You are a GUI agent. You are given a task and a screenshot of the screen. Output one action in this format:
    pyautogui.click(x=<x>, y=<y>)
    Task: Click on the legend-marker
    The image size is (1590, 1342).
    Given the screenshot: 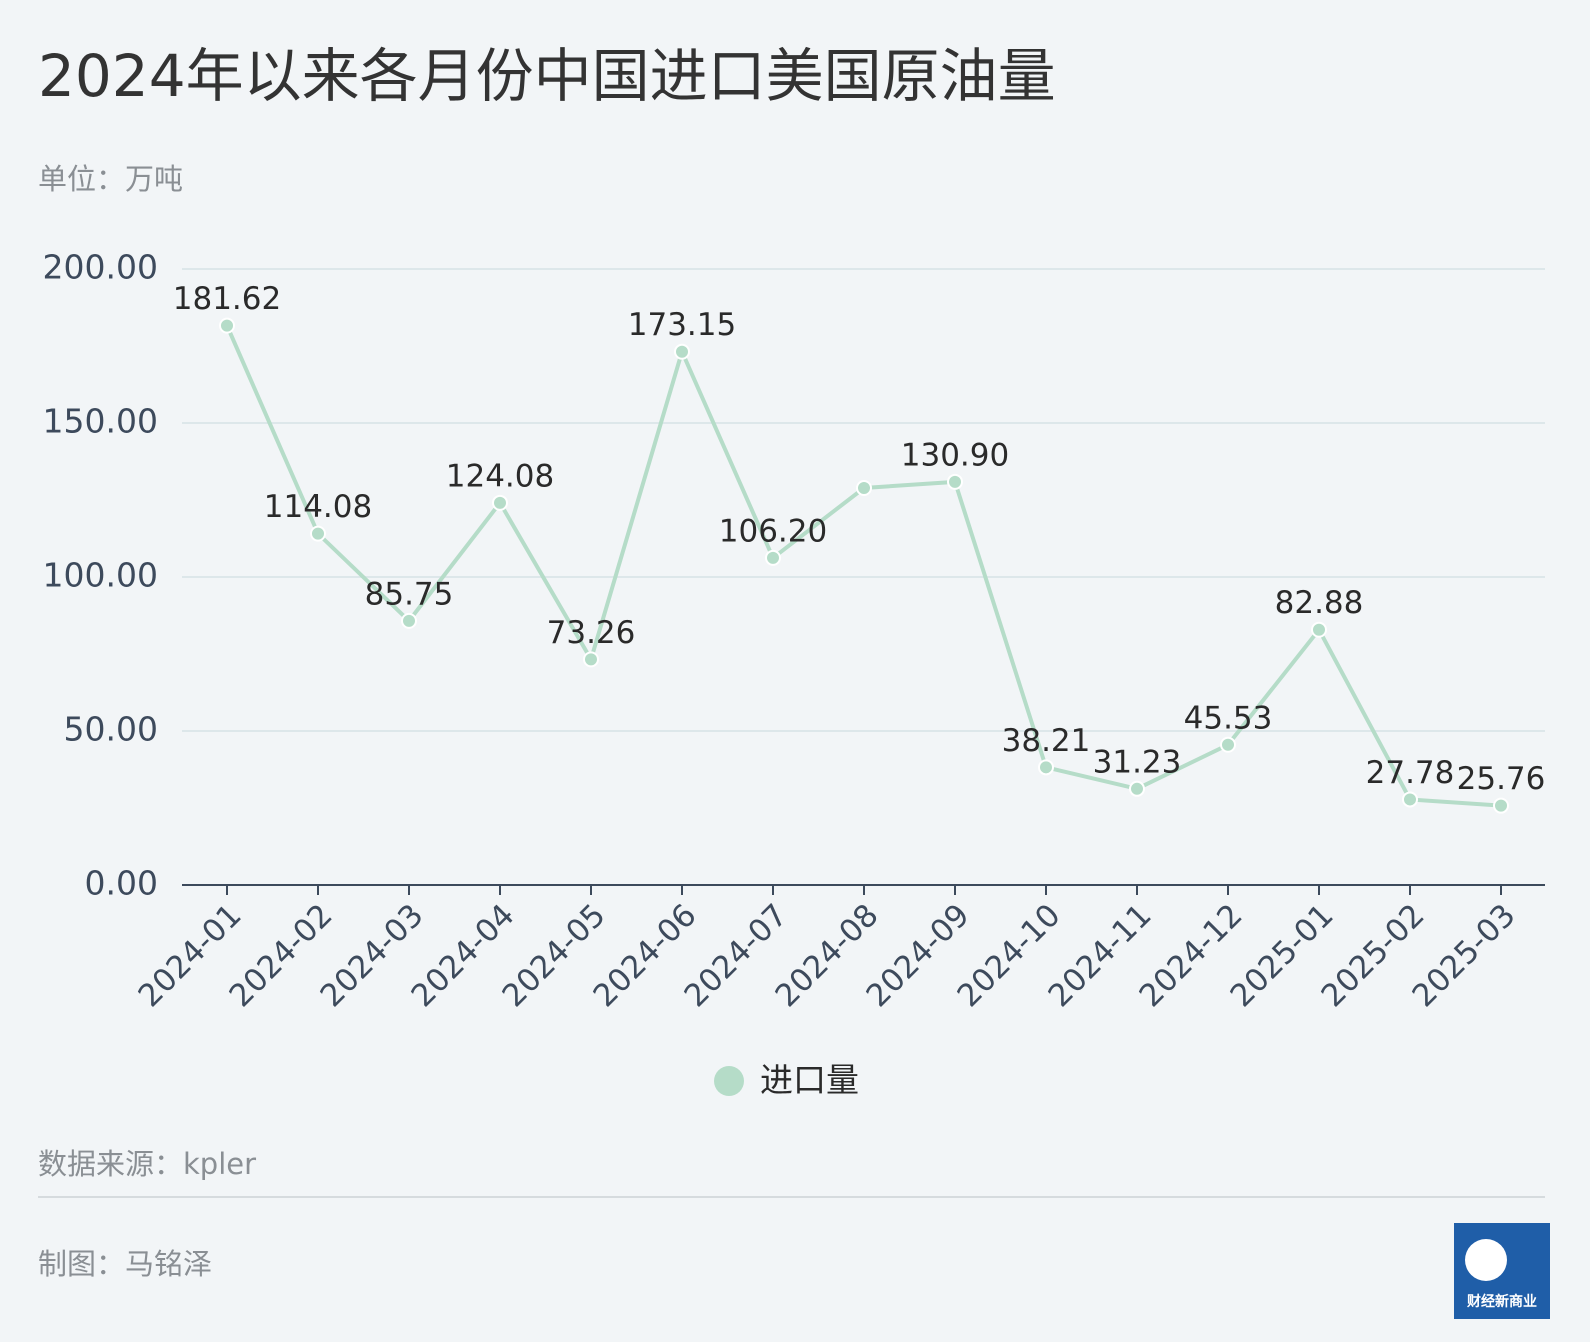 What is the action you would take?
    pyautogui.click(x=729, y=1081)
    